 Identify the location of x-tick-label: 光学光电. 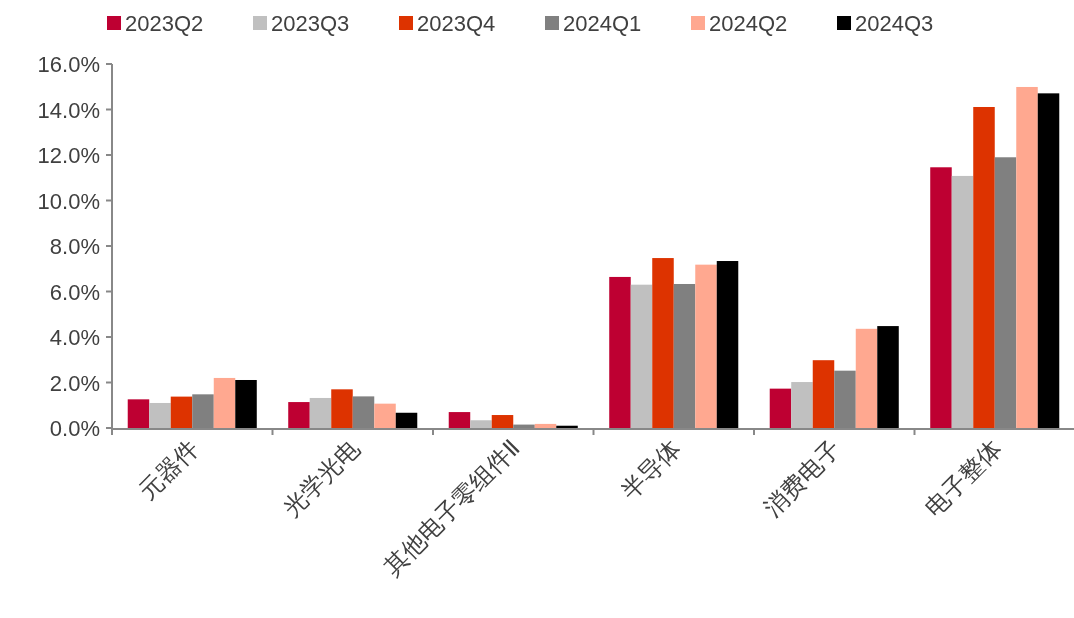
(321, 478).